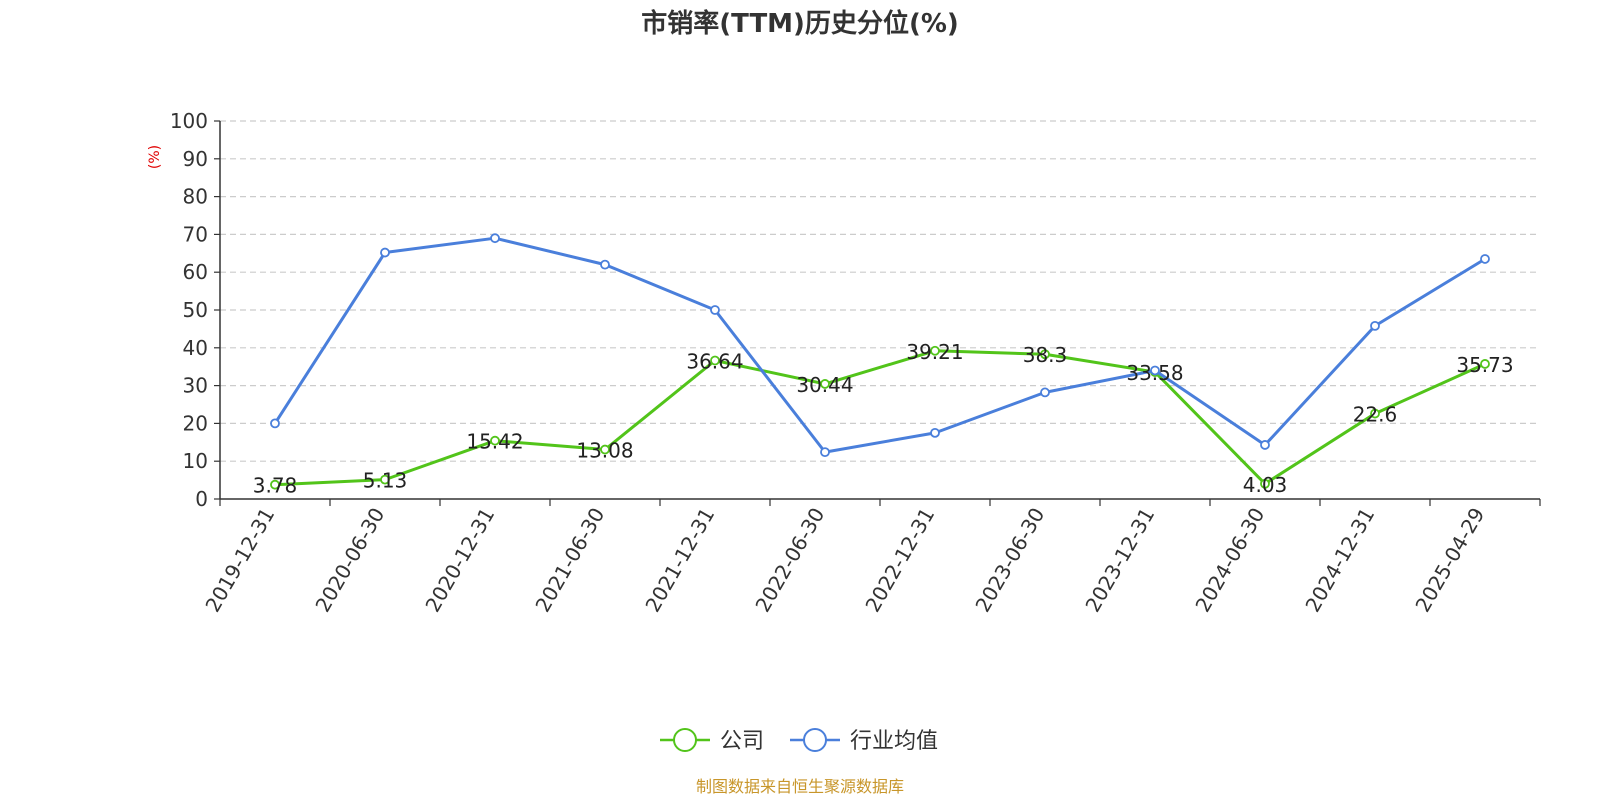 The width and height of the screenshot is (1600, 800). Describe the element at coordinates (239, 560) in the screenshot. I see `x-tick-label: 2019-12-31` at that location.